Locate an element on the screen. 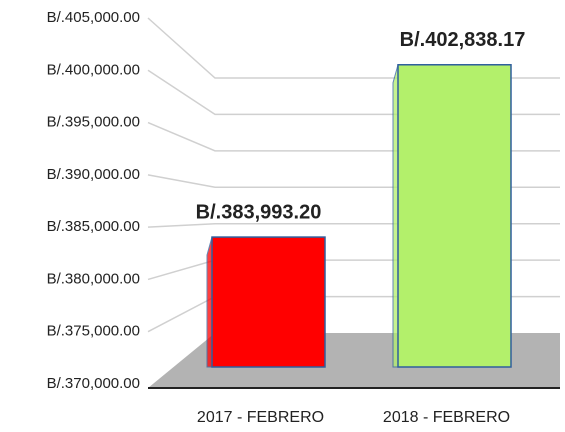  value-label: B/.402,838.17 is located at coordinates (463, 40).